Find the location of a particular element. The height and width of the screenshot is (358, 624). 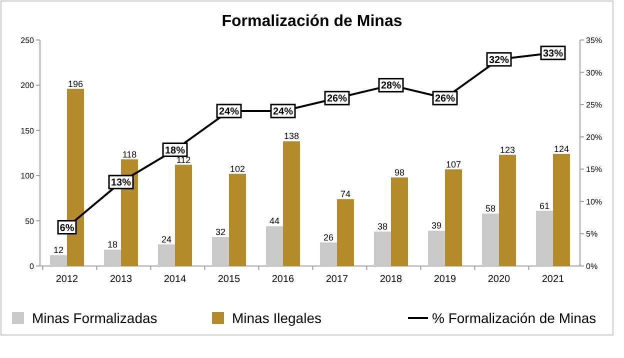

data-label: 112 is located at coordinates (183, 159).